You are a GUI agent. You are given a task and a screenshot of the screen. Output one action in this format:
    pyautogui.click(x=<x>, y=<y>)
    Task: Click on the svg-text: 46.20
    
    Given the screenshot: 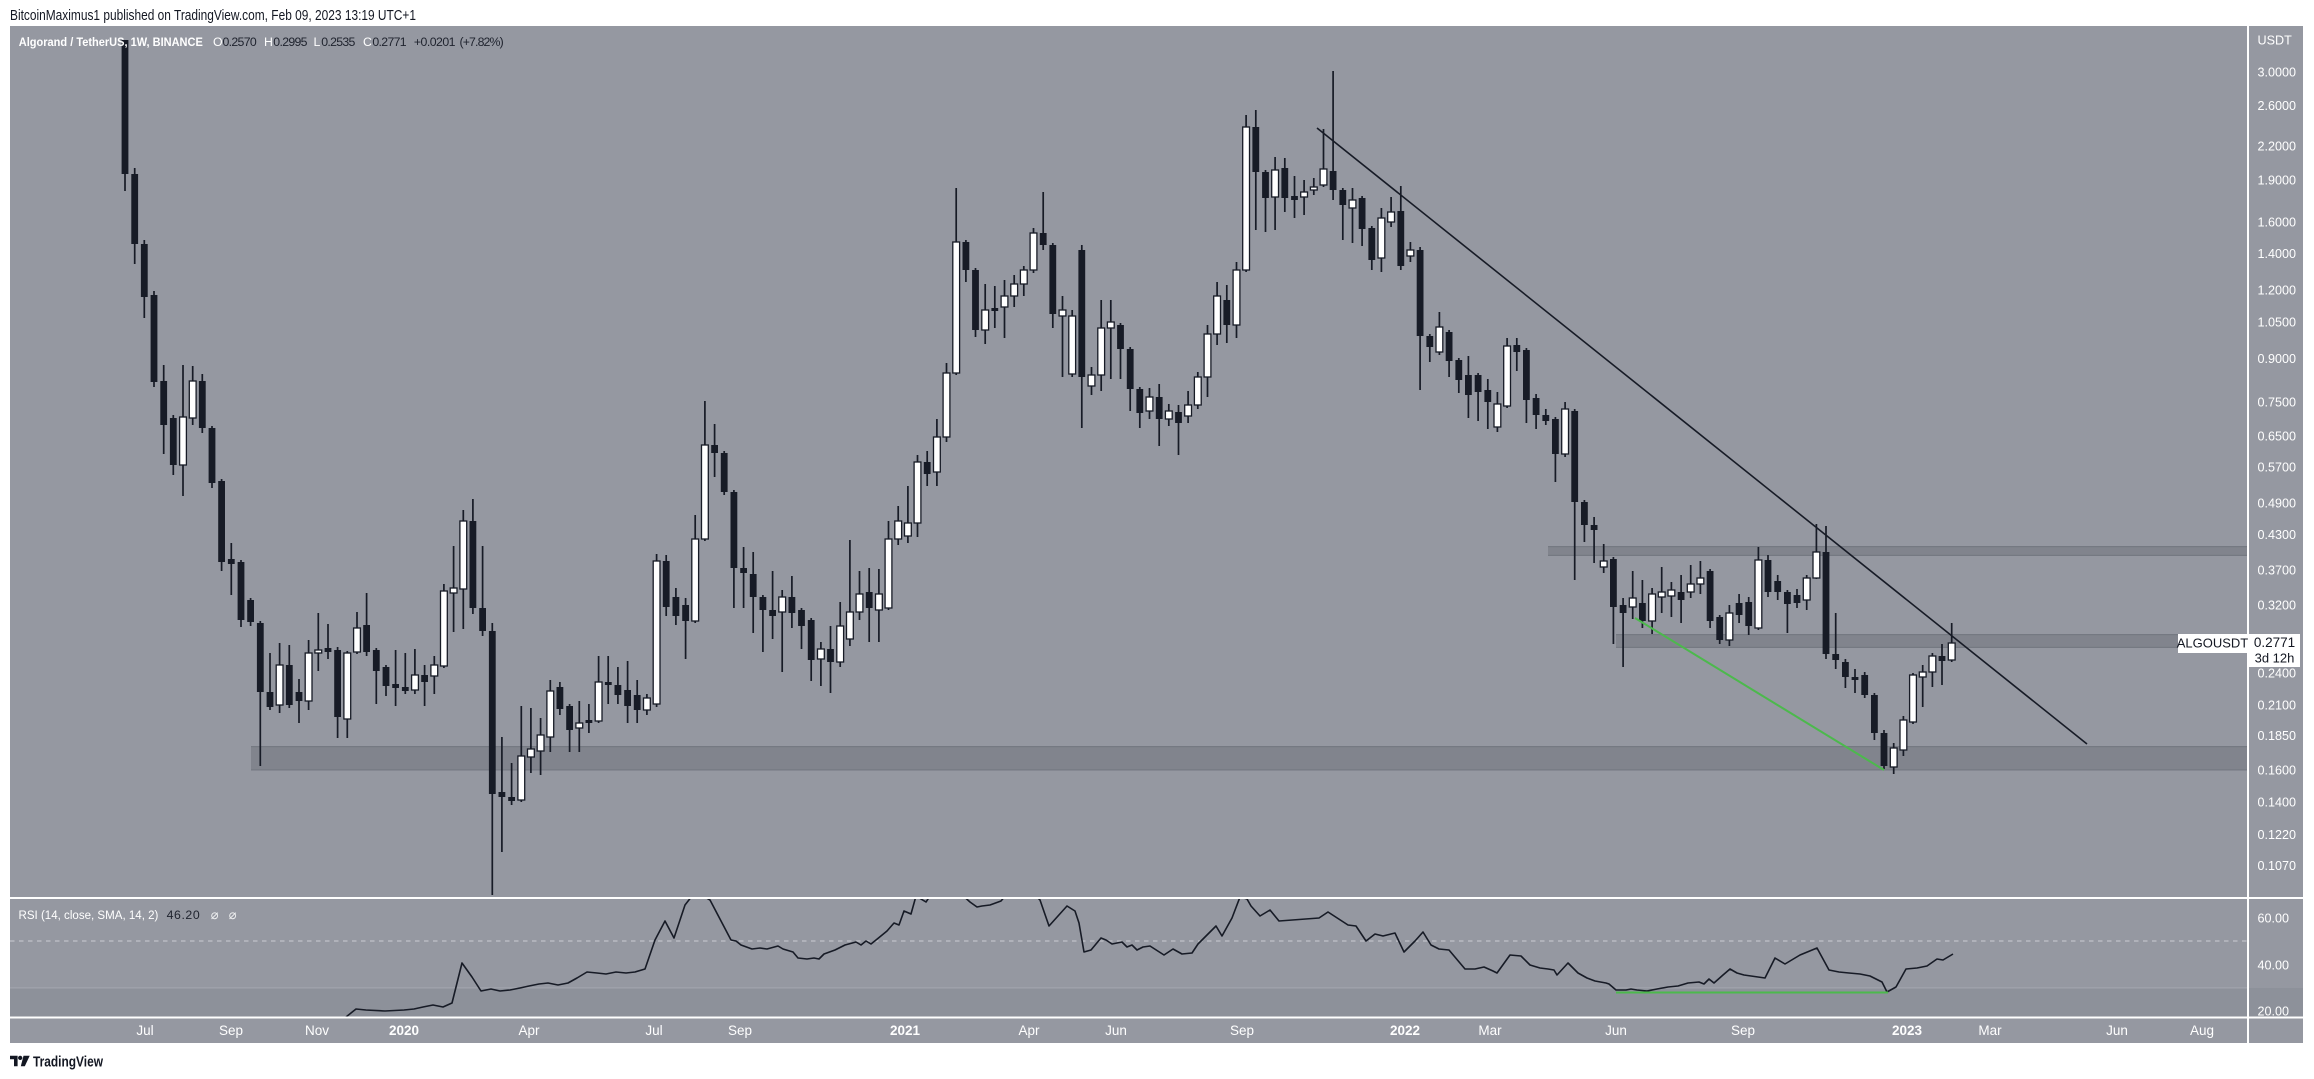 What is the action you would take?
    pyautogui.click(x=183, y=915)
    